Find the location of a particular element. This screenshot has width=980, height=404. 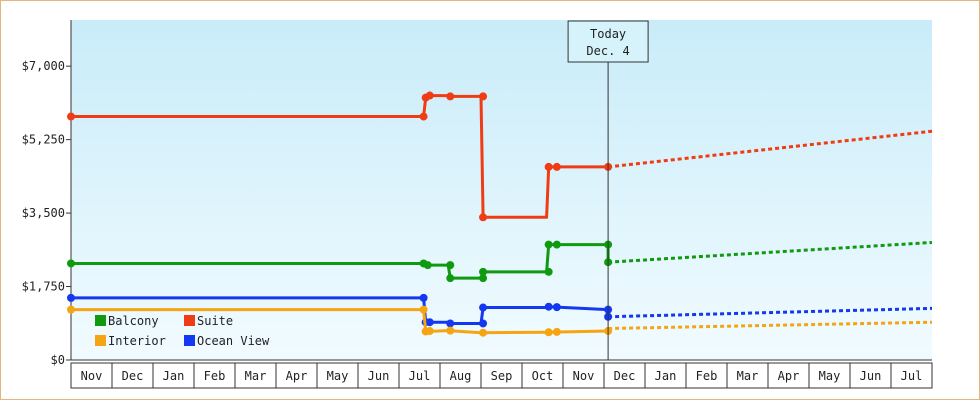

y-tick-label: $1,750 is located at coordinates (43, 287).